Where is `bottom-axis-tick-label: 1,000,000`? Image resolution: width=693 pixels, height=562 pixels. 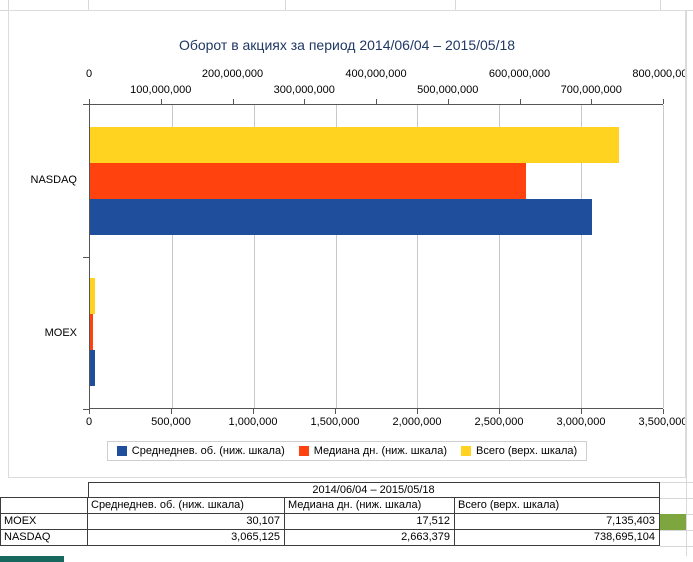 bottom-axis-tick-label: 1,000,000 is located at coordinates (253, 422).